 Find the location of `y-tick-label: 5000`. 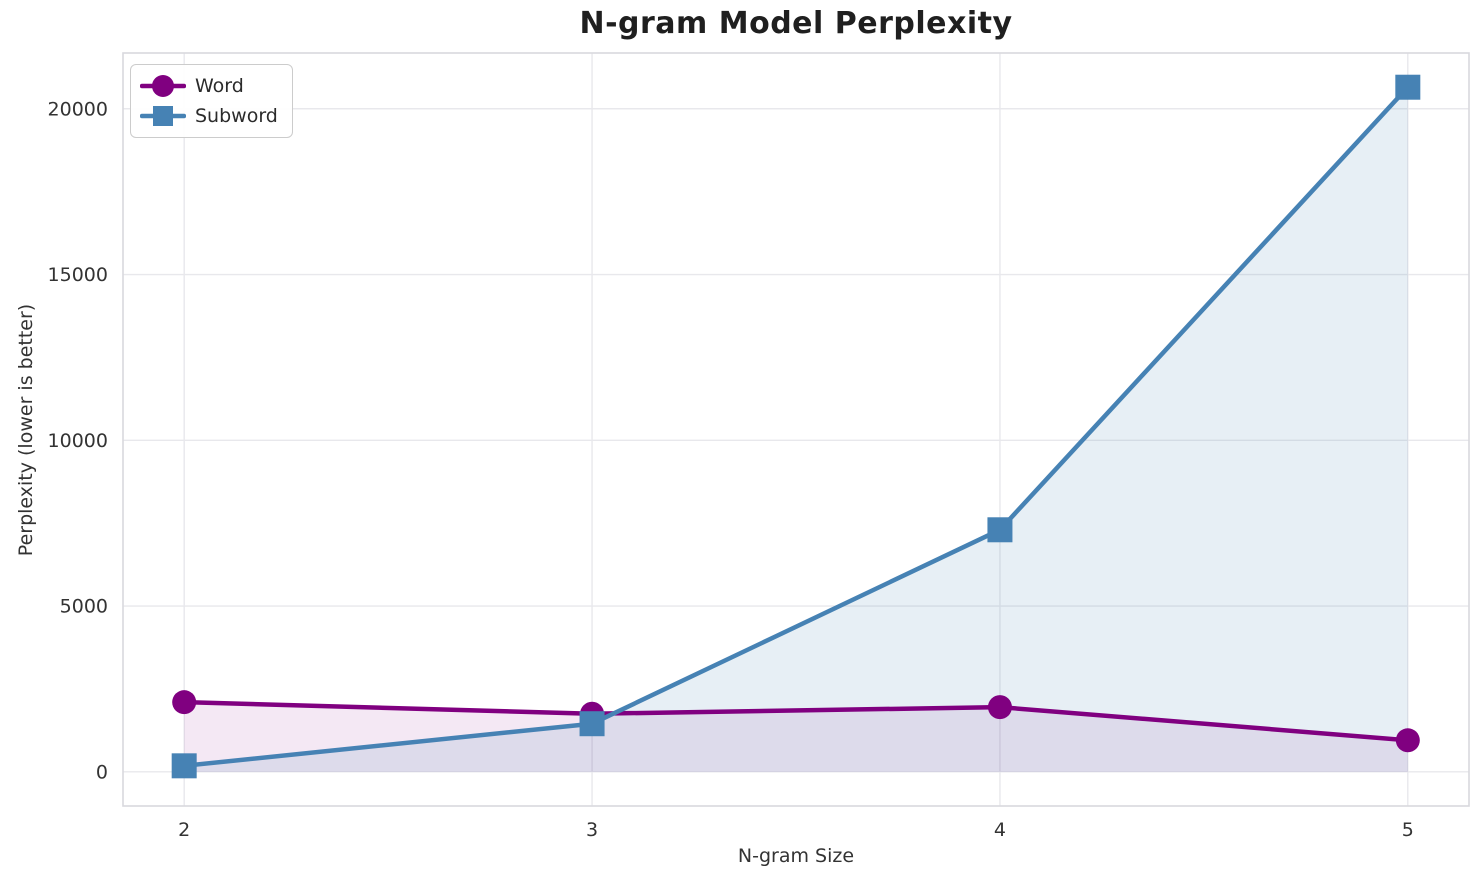

y-tick-label: 5000 is located at coordinates (84, 607).